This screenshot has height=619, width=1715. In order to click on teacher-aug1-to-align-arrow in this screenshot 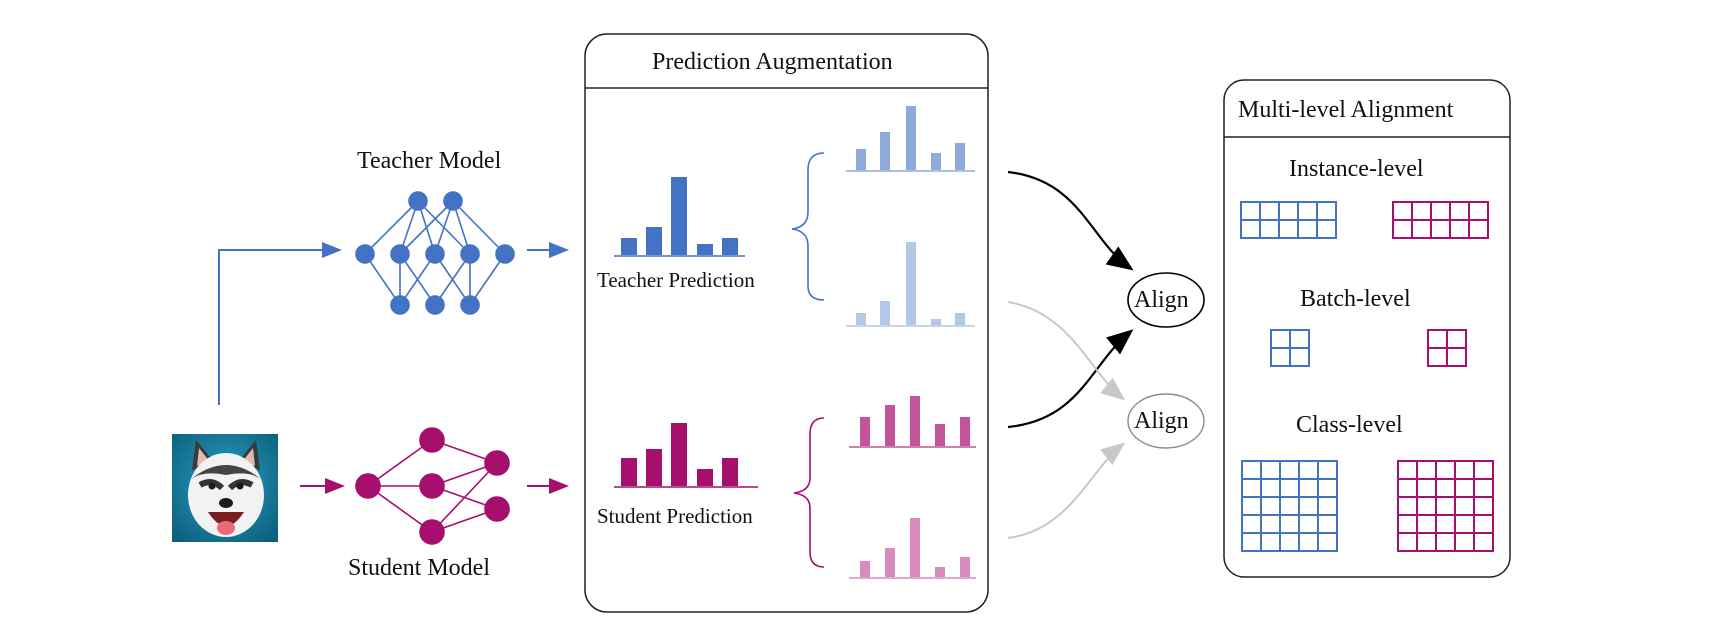, I will do `click(1070, 220)`.